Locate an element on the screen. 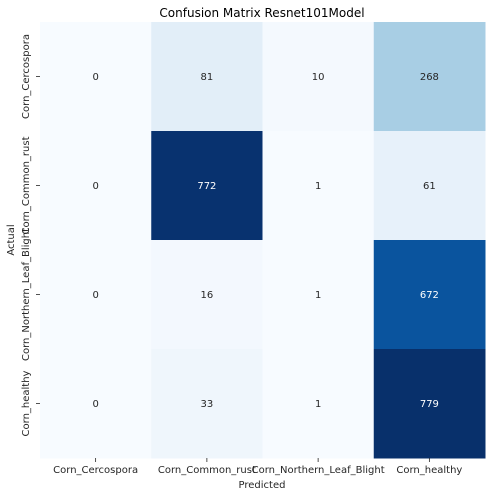 The width and height of the screenshot is (492, 497). cell-value-label: 33 is located at coordinates (207, 404).